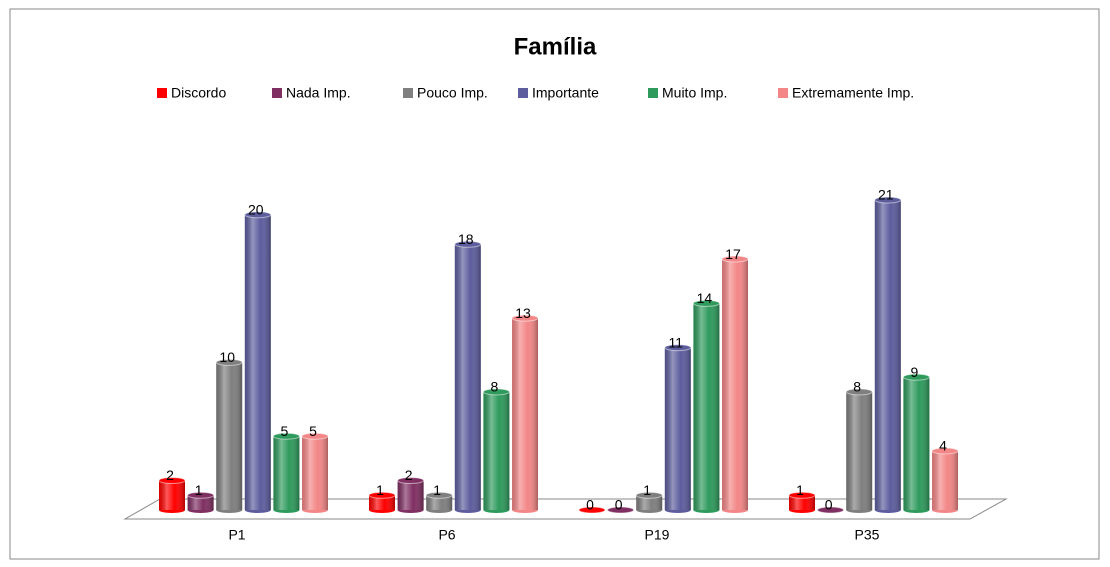 This screenshot has height=567, width=1110. Describe the element at coordinates (565, 93) in the screenshot. I see `legend-label: Importante` at that location.